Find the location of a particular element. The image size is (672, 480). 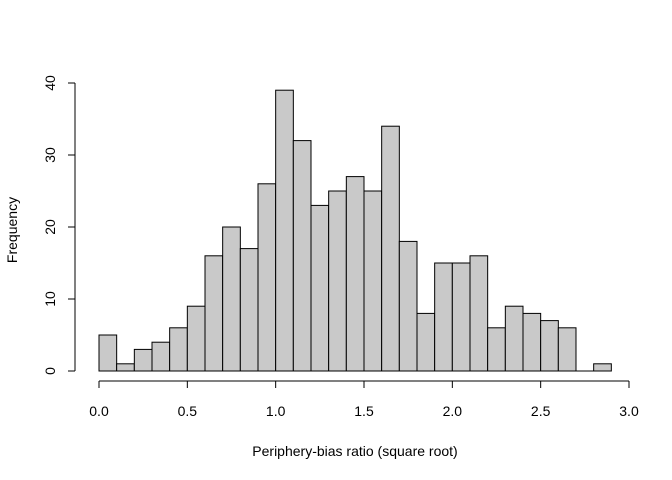

y-tick-label: 20 is located at coordinates (50, 227).